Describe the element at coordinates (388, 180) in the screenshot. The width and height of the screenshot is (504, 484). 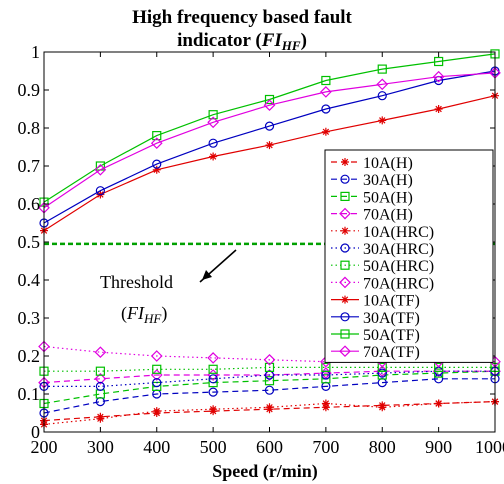
I see `legend-label: 30A(H)` at that location.